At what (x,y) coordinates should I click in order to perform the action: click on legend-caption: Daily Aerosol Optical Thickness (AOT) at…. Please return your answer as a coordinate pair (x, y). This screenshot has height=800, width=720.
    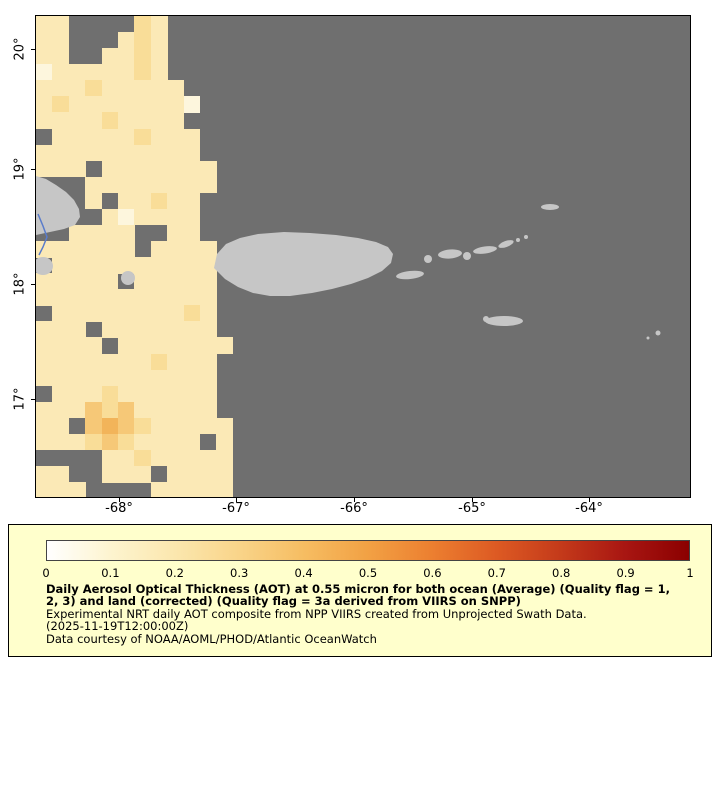
    Looking at the image, I should click on (358, 614).